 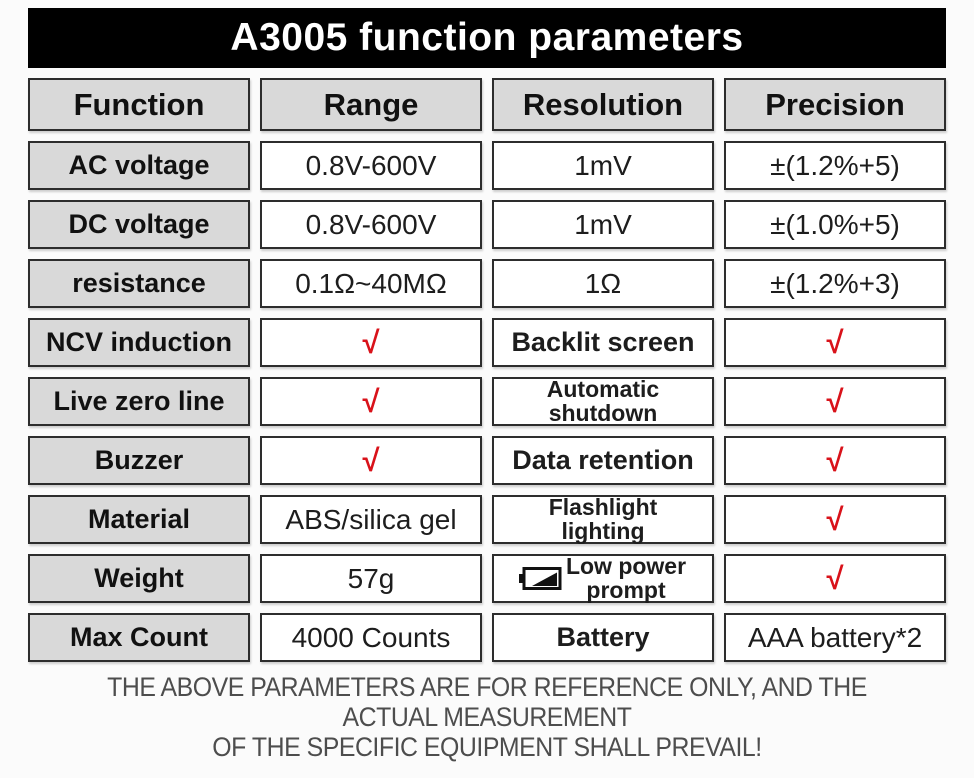 I want to click on range-value-cell: ABS/silica gel, so click(x=371, y=519).